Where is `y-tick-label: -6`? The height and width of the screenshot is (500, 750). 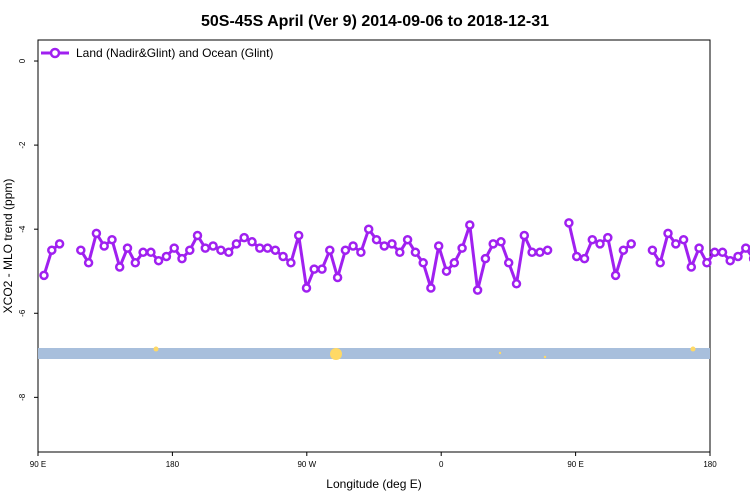
y-tick-label: -6 is located at coordinates (22, 313).